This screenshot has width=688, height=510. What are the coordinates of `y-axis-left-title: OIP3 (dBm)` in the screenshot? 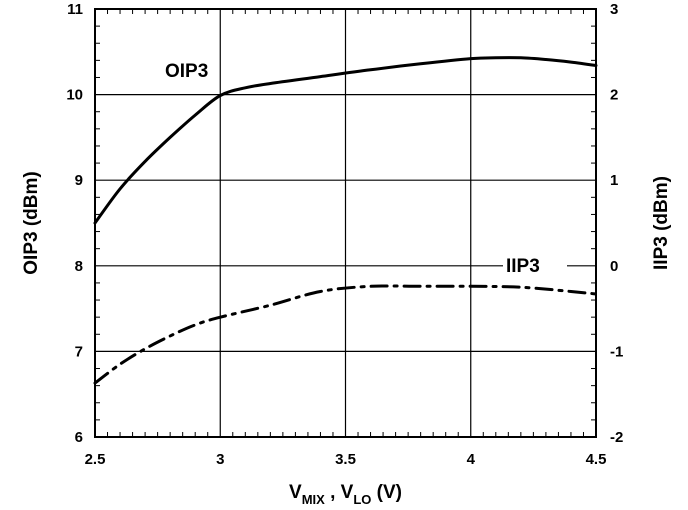 It's located at (31, 222).